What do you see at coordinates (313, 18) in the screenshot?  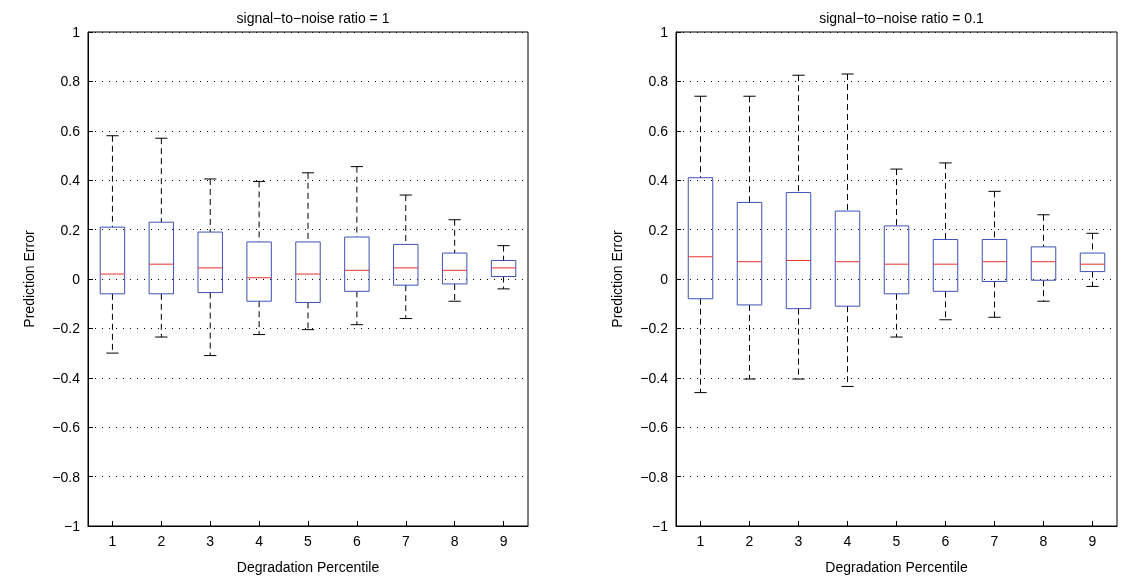 I see `chart-title: signal−to−noise ratio = 1` at bounding box center [313, 18].